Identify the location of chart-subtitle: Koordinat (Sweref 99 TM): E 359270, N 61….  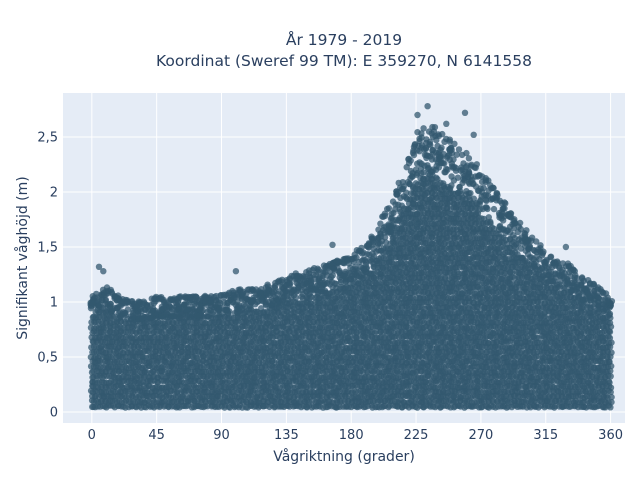
(344, 61).